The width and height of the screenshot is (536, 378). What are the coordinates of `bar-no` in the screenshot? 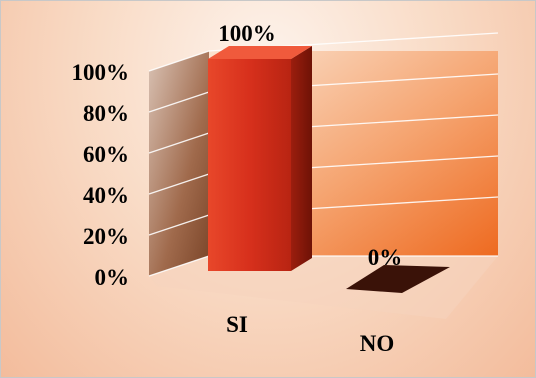 It's located at (398, 279).